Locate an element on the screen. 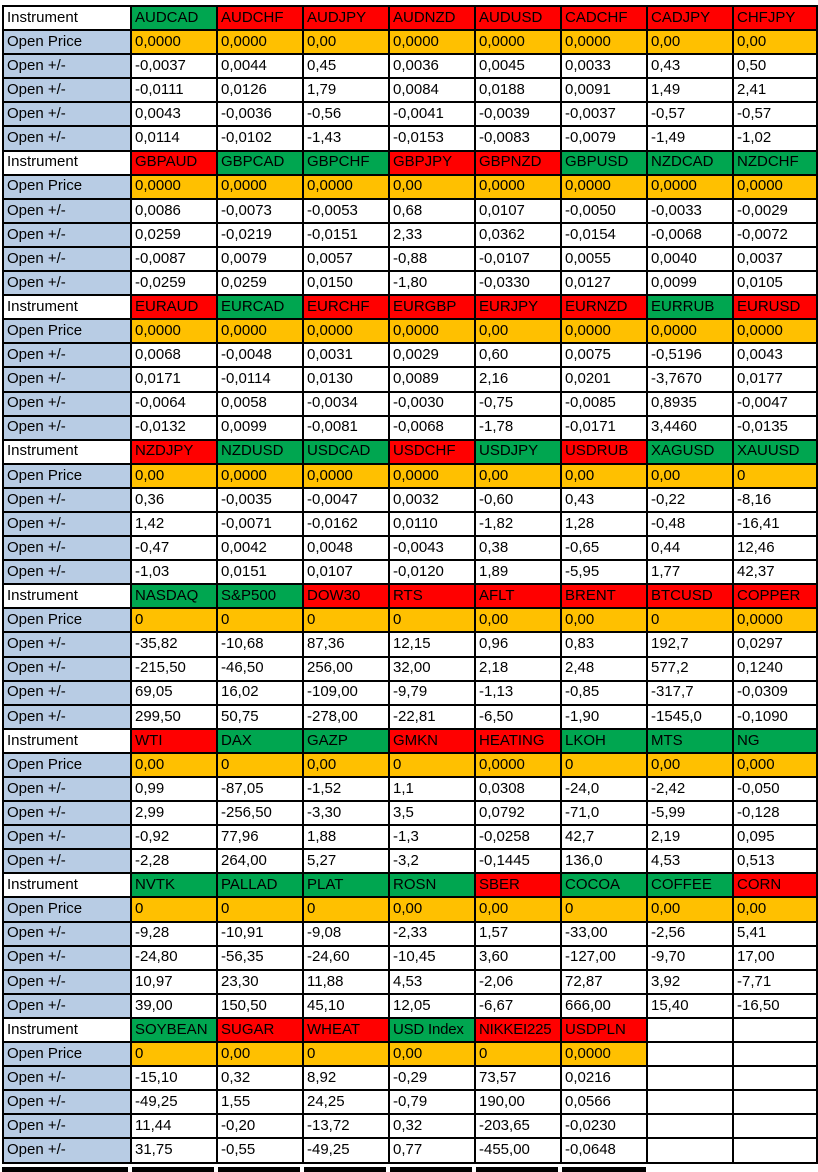  value-cell: 0,0201 is located at coordinates (604, 379).